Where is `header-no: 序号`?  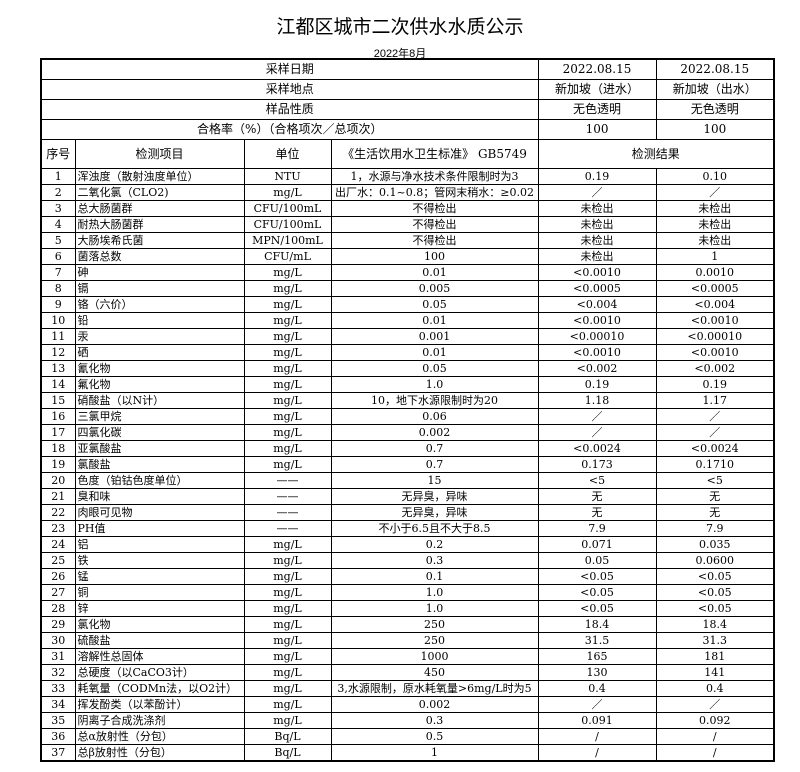
header-no: 序号 is located at coordinates (58, 154).